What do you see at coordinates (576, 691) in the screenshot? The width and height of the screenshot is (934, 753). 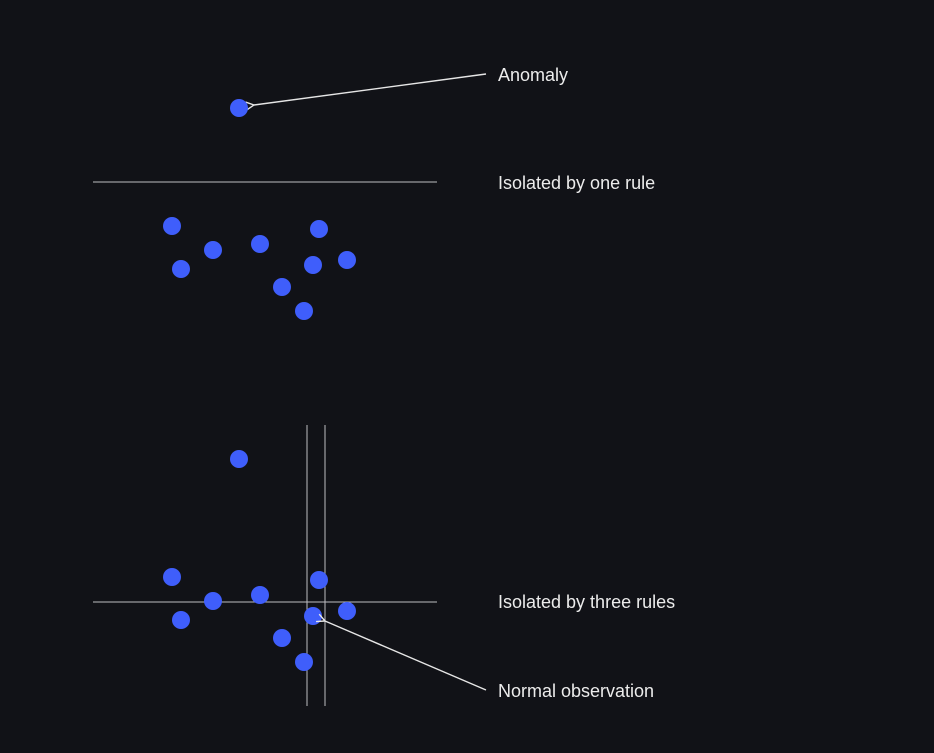 I see `label-normal-observation: Normal observation` at bounding box center [576, 691].